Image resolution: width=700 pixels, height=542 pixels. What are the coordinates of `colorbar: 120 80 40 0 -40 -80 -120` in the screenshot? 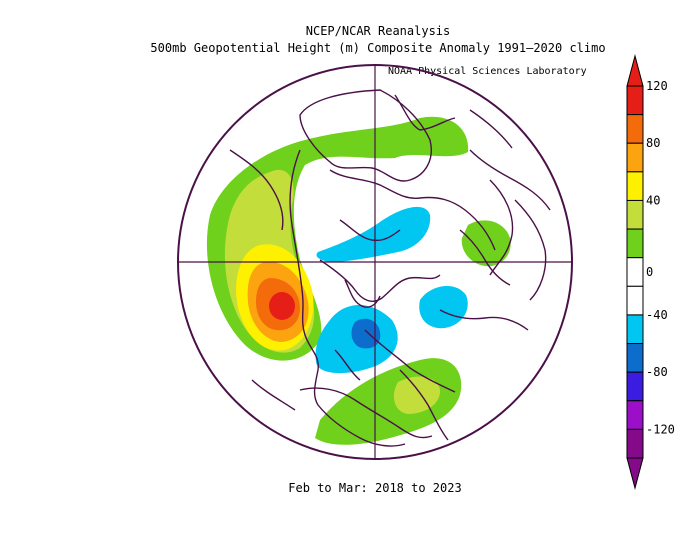 It's located at (650, 272).